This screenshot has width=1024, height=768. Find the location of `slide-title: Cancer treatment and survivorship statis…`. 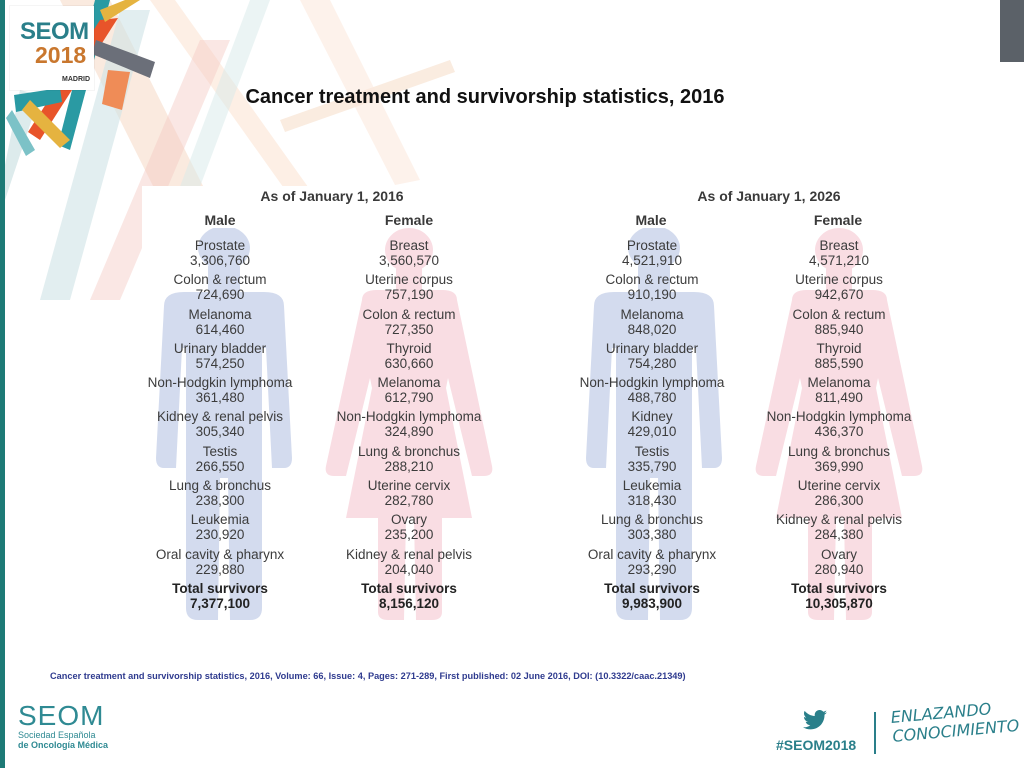

slide-title: Cancer treatment and survivorship statis… is located at coordinates (485, 97).